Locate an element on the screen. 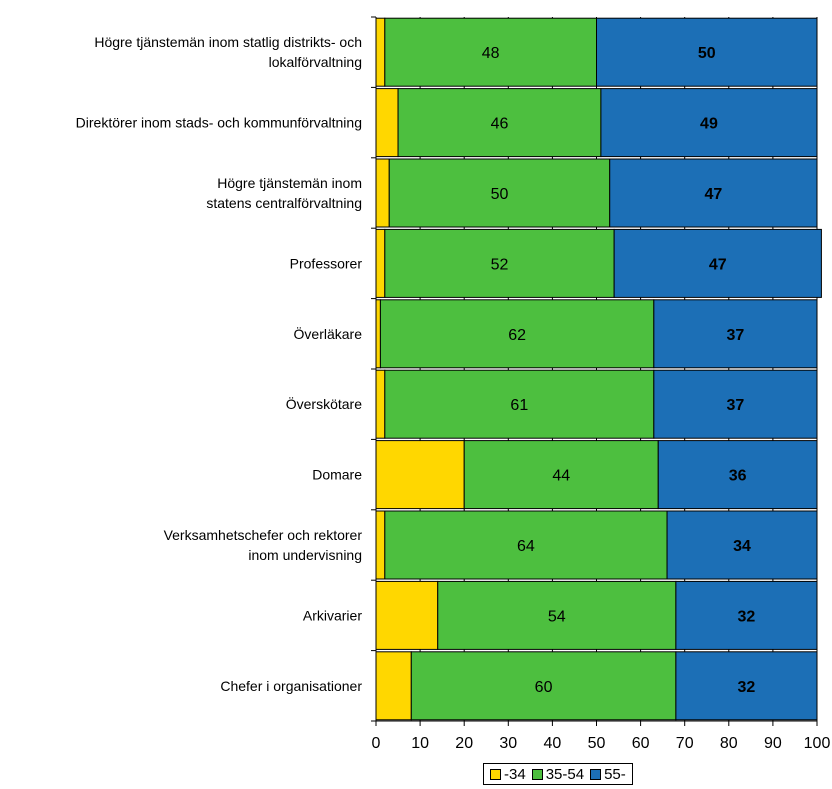 The width and height of the screenshot is (832, 789). data-label: 52 is located at coordinates (500, 264).